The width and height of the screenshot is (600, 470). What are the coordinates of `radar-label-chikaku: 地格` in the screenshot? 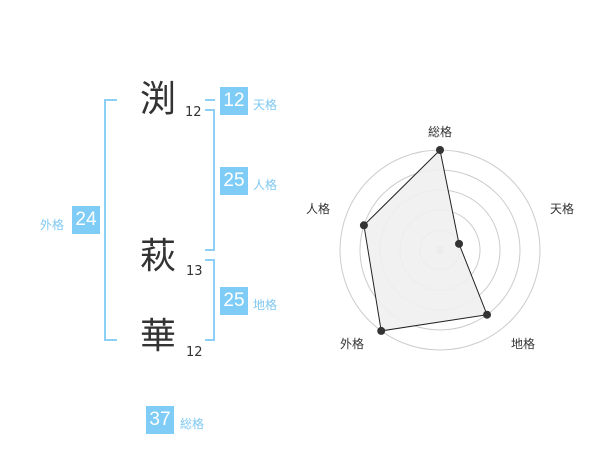 It's located at (523, 344).